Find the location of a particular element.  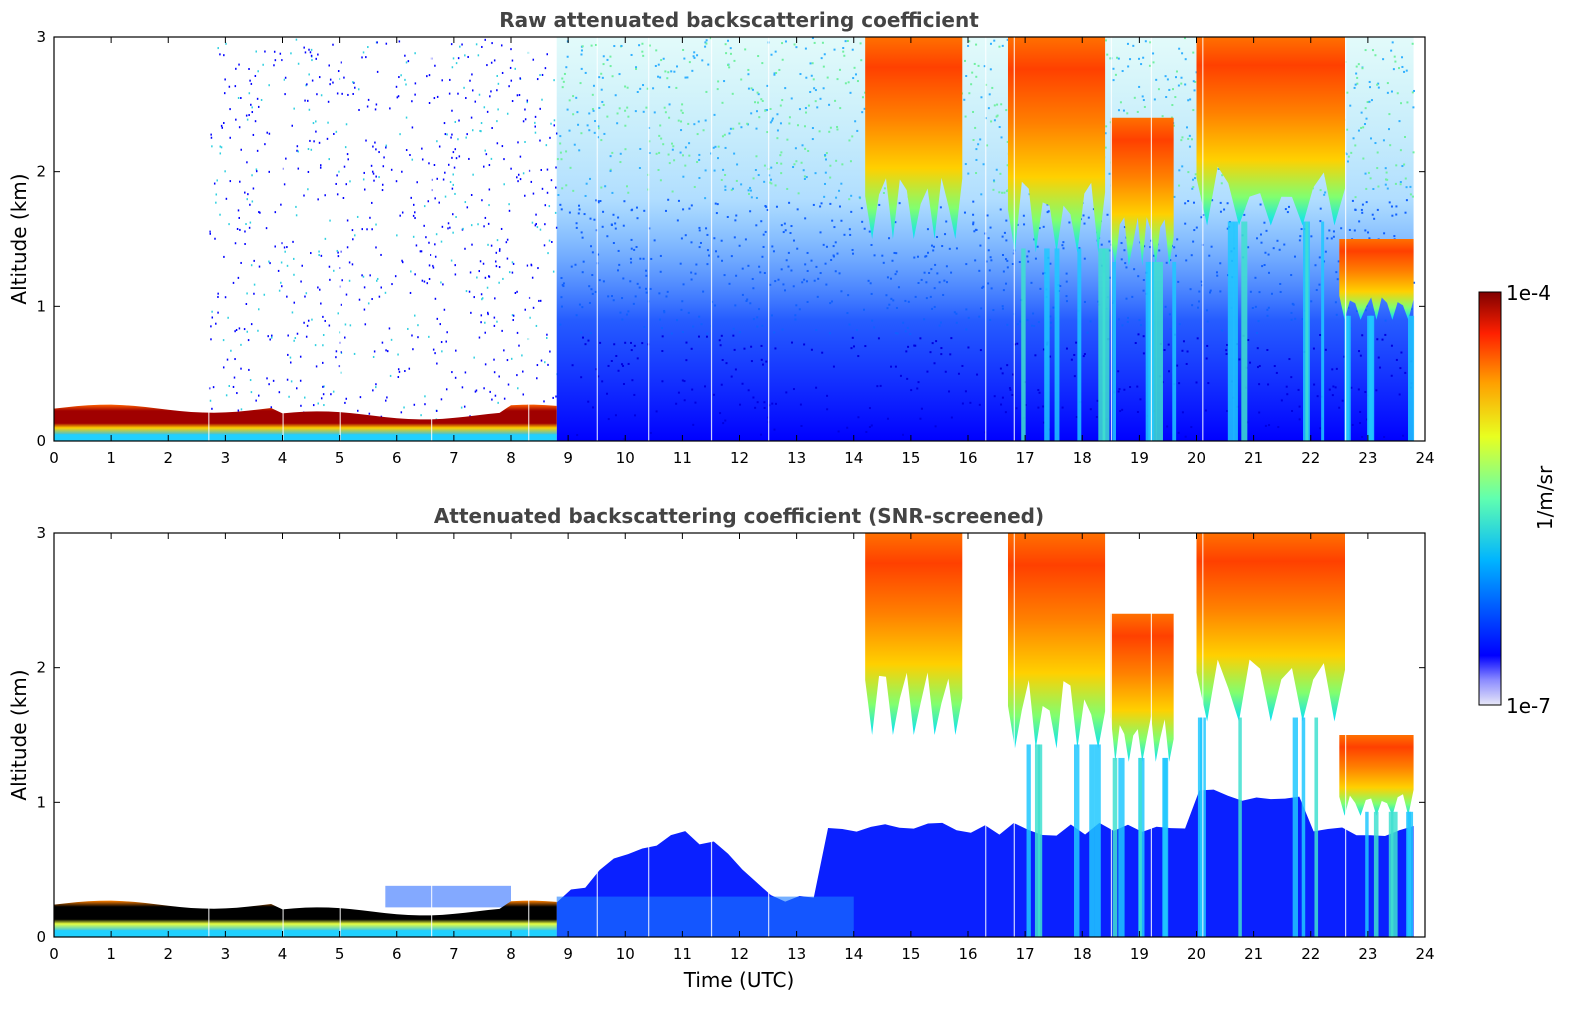

precip-streak is located at coordinates (1307, 331).